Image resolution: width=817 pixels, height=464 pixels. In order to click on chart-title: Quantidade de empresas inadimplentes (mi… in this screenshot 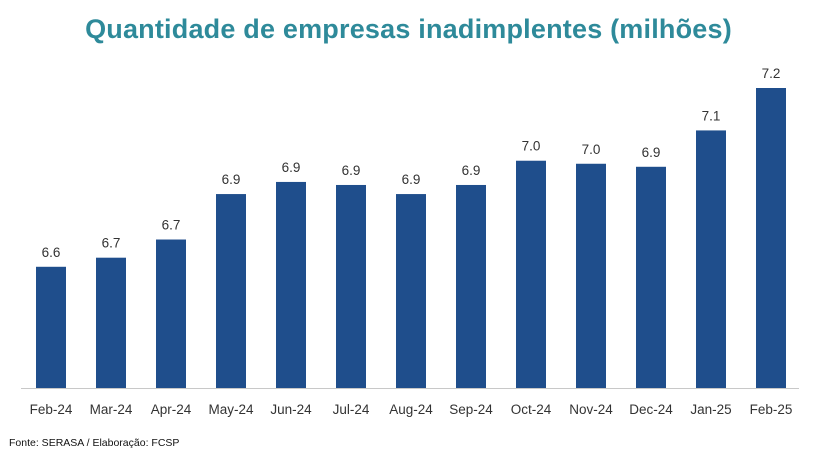, I will do `click(408, 29)`.